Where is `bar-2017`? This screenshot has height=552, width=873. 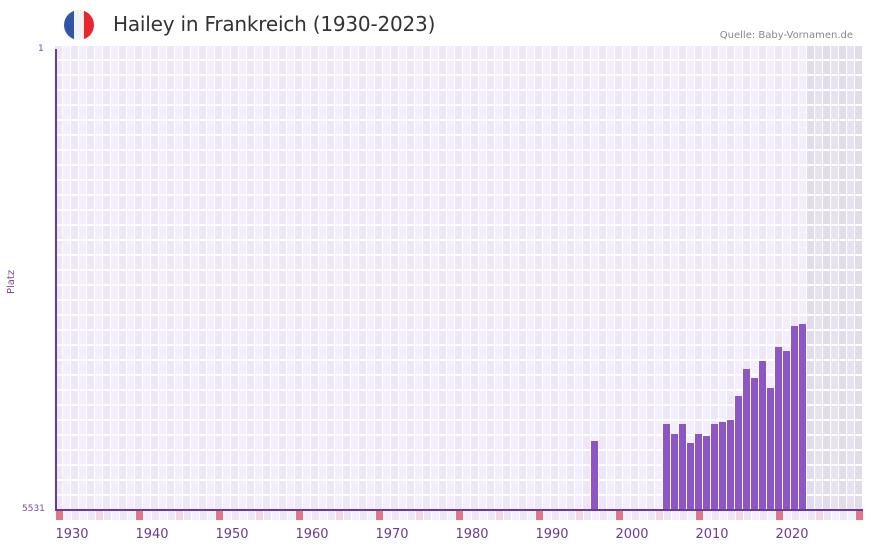
bar-2017 is located at coordinates (770, 449).